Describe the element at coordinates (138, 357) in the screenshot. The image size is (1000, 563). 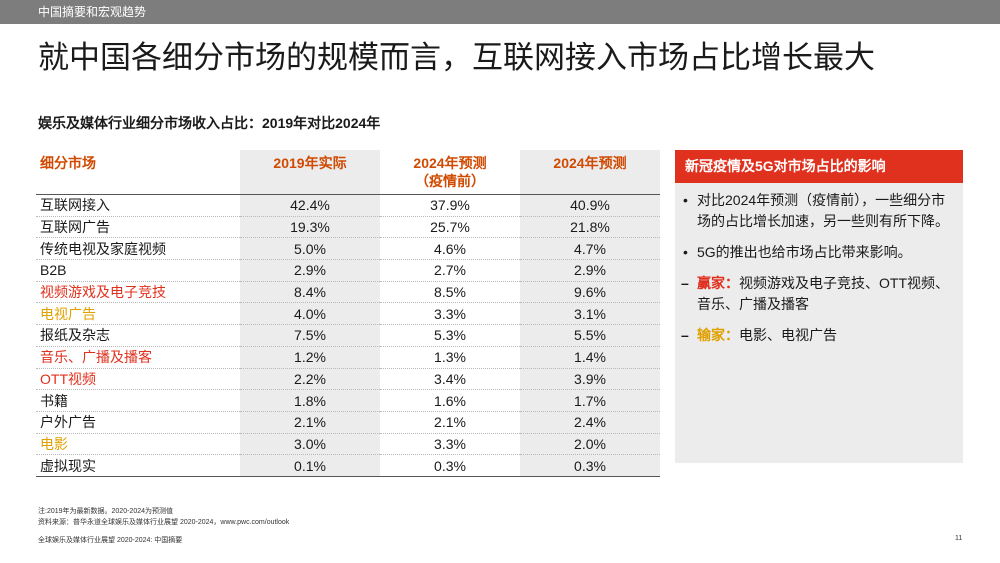
I see `segment-name-cell: 音乐、广播及播客` at that location.